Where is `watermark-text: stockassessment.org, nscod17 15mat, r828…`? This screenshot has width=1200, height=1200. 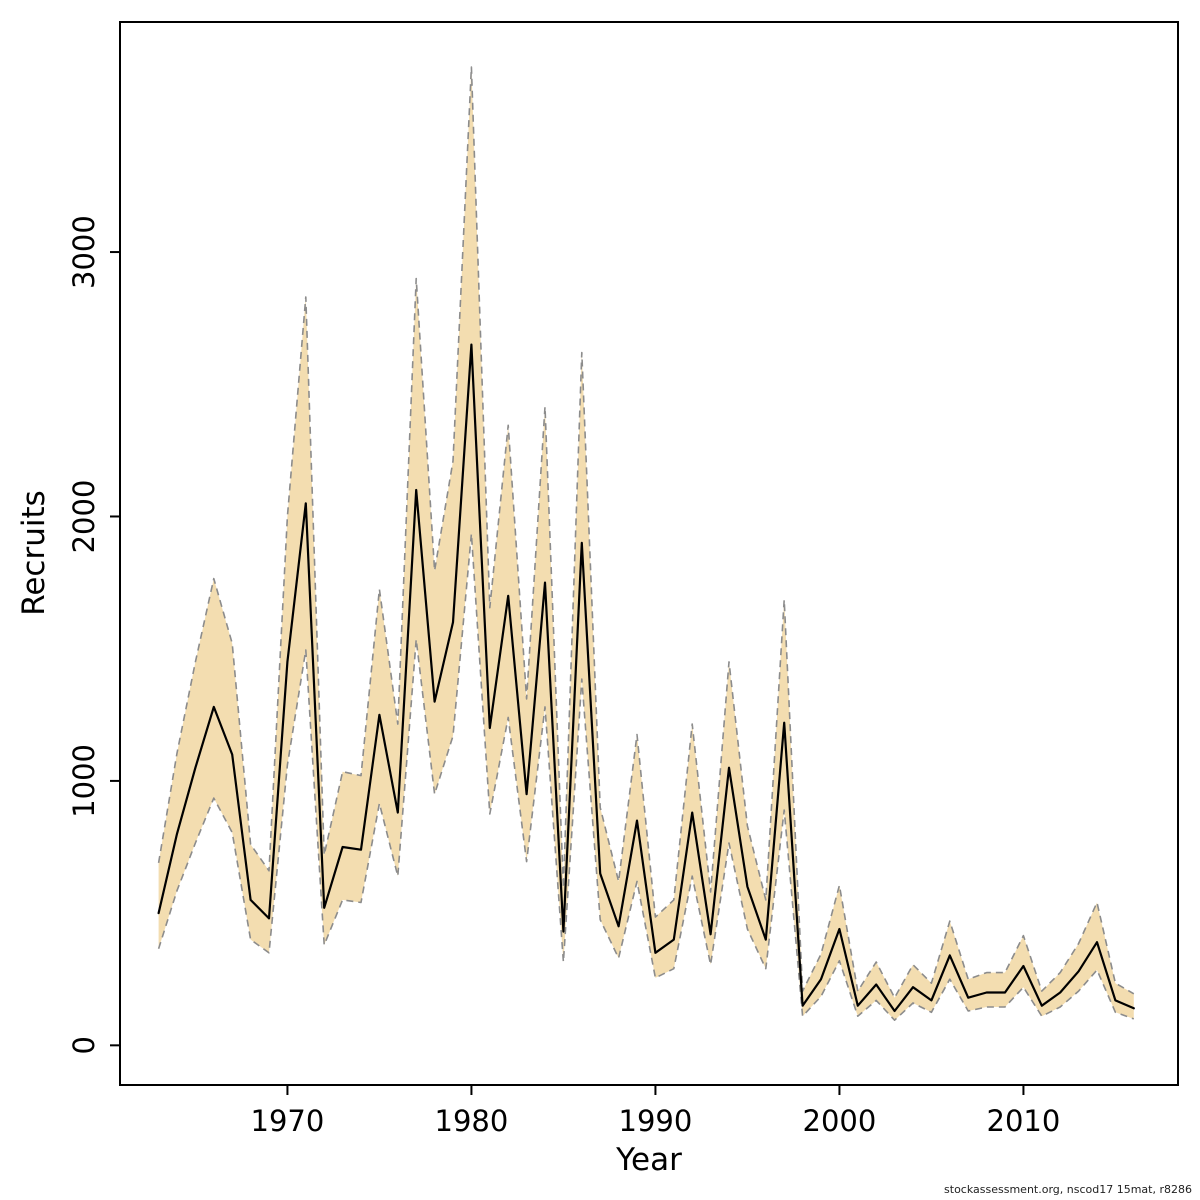 watermark-text: stockassessment.org, nscod17 15mat, r828… is located at coordinates (1068, 1189).